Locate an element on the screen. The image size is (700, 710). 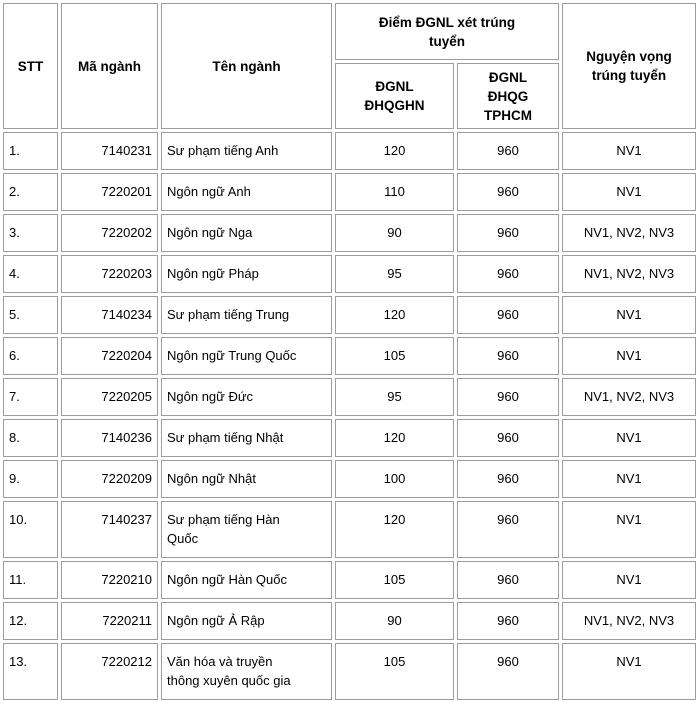
table-row: 9. 7220209 Ngôn ngữ Nhật 100 960 NV1 is located at coordinates (350, 479).